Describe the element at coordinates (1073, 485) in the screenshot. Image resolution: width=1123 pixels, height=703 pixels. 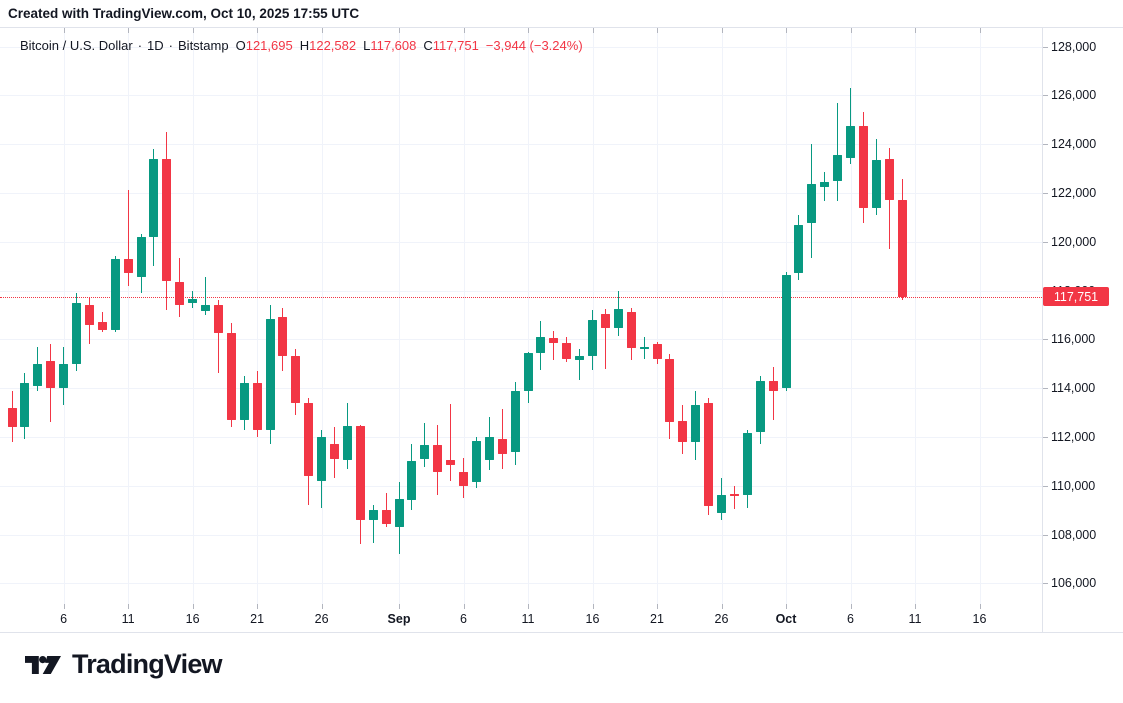
I see `price-axis-label: 110,000` at that location.